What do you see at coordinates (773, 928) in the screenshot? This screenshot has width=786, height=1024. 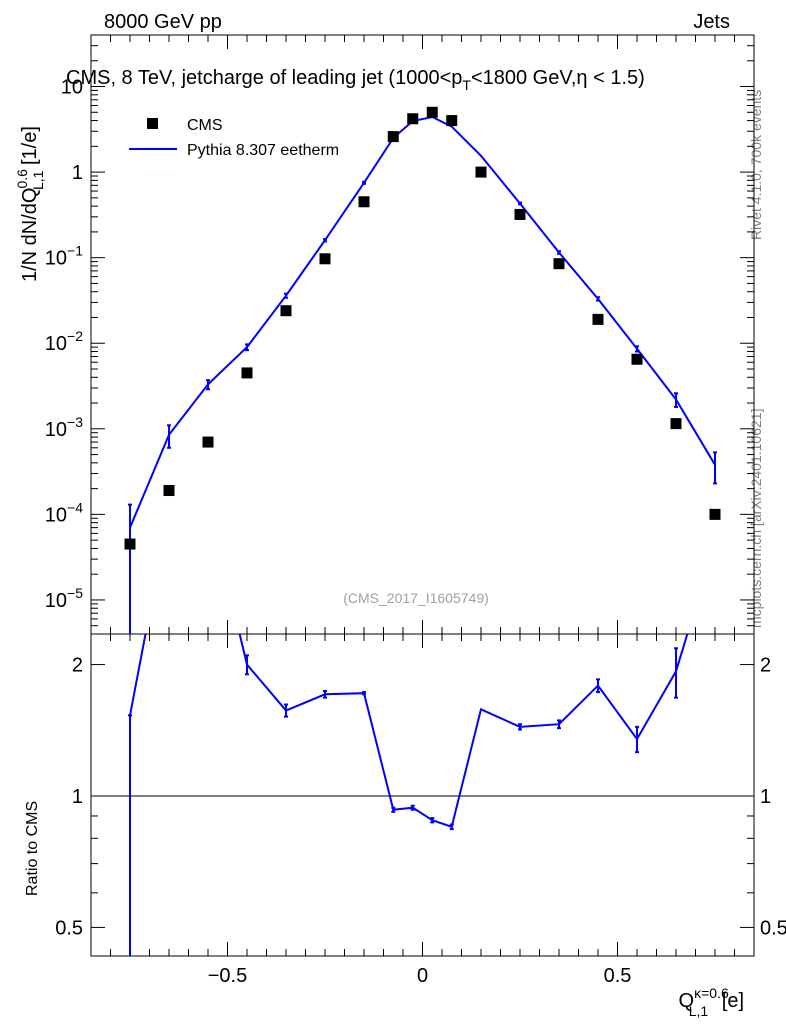 I see `ratio-y-tick-label-right: 0.5` at bounding box center [773, 928].